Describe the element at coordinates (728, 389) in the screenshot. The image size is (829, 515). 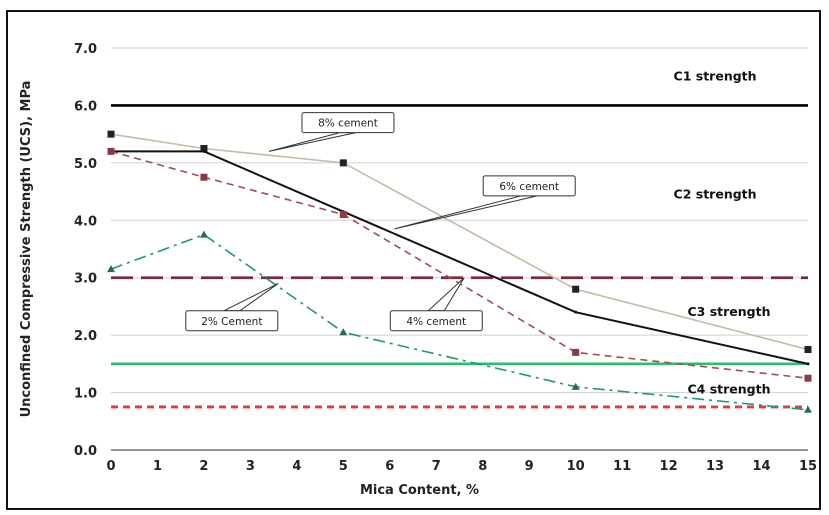
I see `band-label: C4 strength` at that location.